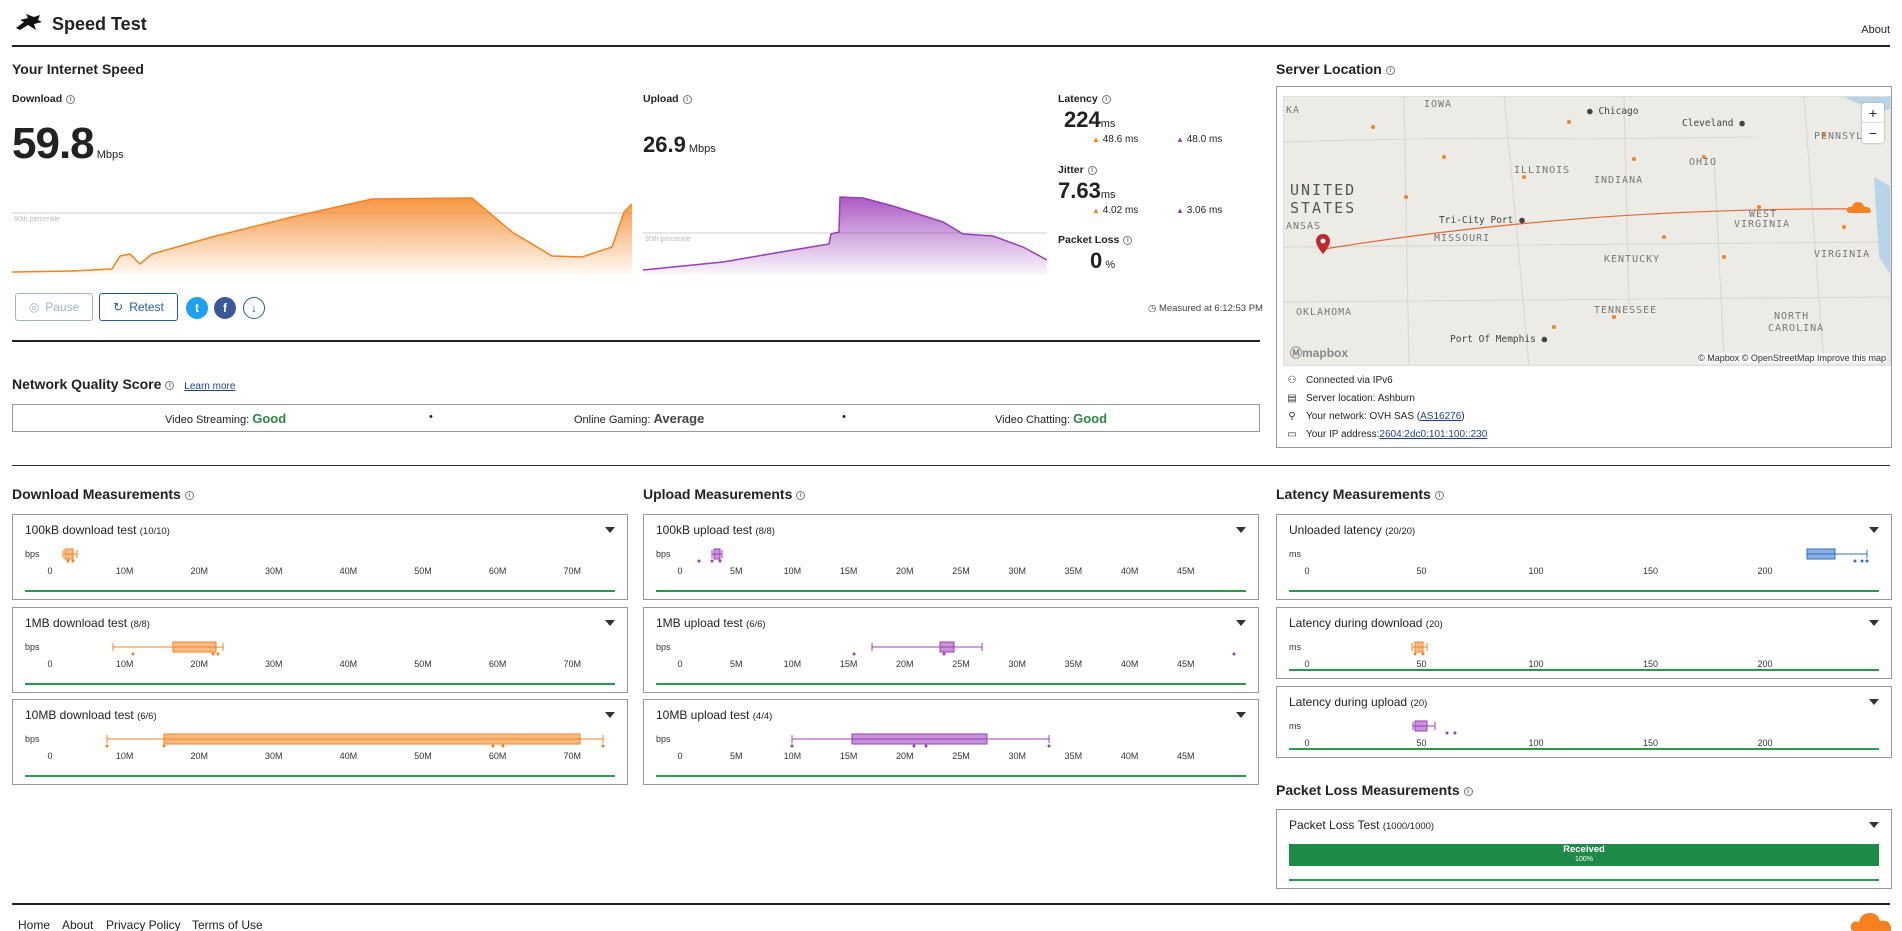  What do you see at coordinates (1323, 244) in the screenshot?
I see `client-location-pin-icon` at bounding box center [1323, 244].